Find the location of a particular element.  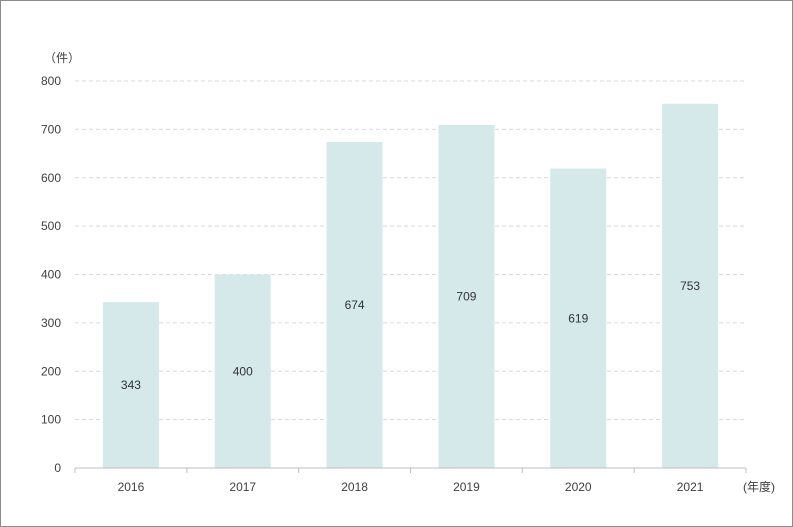

y-tick-label: 100 is located at coordinates (51, 420).